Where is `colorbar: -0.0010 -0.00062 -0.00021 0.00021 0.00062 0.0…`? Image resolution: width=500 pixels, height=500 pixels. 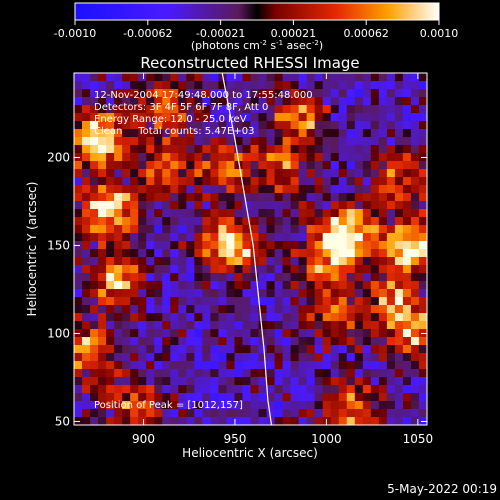
colorbar: -0.0010 -0.00062 -0.00021 0.00021 0.00062 0.0… is located at coordinates (256, 27).